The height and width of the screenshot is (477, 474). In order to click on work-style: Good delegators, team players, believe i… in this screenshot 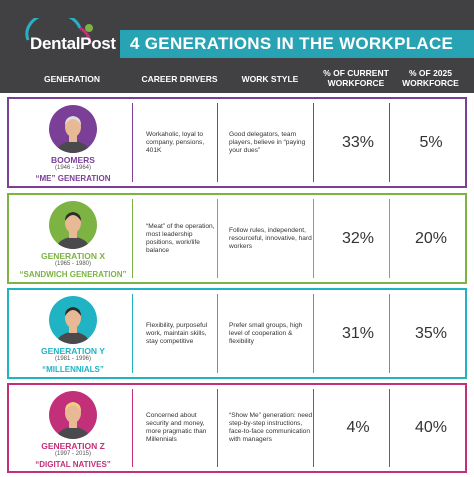, I will do `click(267, 142)`.